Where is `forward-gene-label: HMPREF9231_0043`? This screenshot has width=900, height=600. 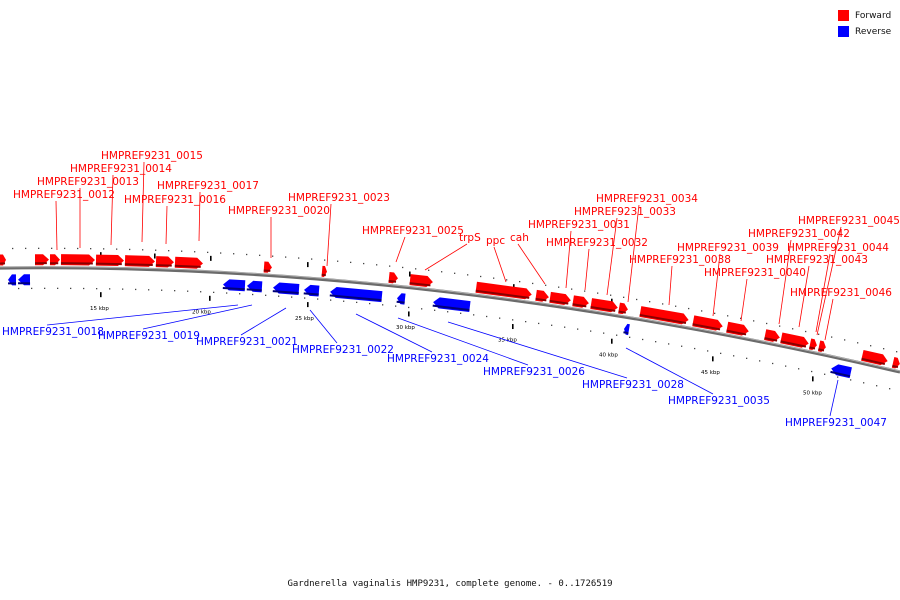 forward-gene-label: HMPREF9231_0043 is located at coordinates (817, 260).